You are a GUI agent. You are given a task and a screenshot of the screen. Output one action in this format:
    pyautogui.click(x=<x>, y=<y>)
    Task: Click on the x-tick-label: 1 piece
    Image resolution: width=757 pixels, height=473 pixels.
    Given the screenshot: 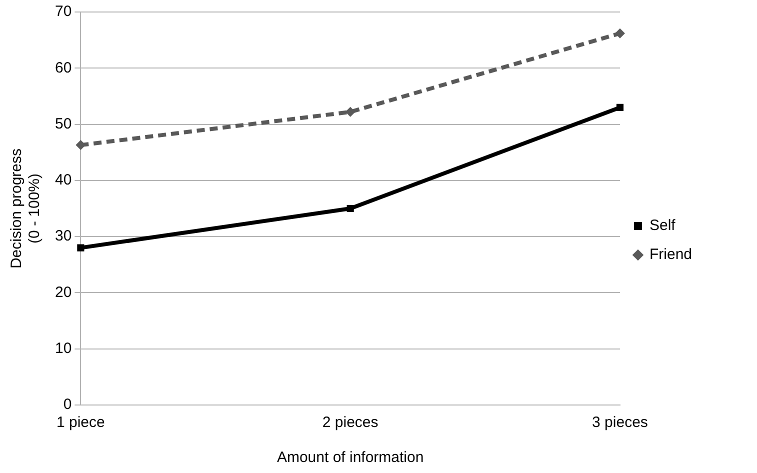 What is the action you would take?
    pyautogui.click(x=80, y=423)
    